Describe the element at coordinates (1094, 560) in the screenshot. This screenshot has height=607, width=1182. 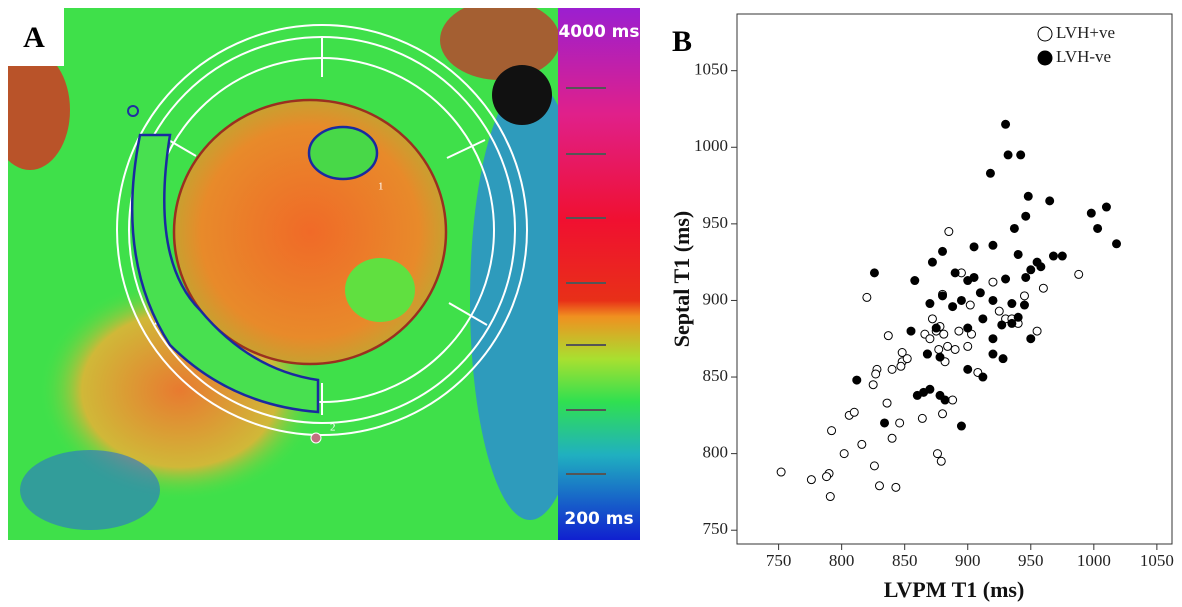
I see `x-tick-label: 1000` at that location.